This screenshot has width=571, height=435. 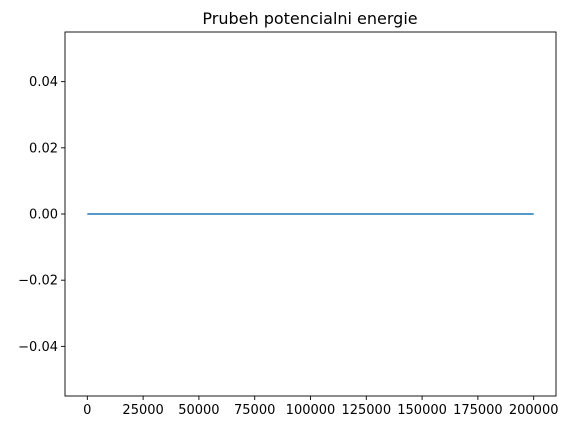 I want to click on x-tick-label: 50000, so click(x=198, y=410).